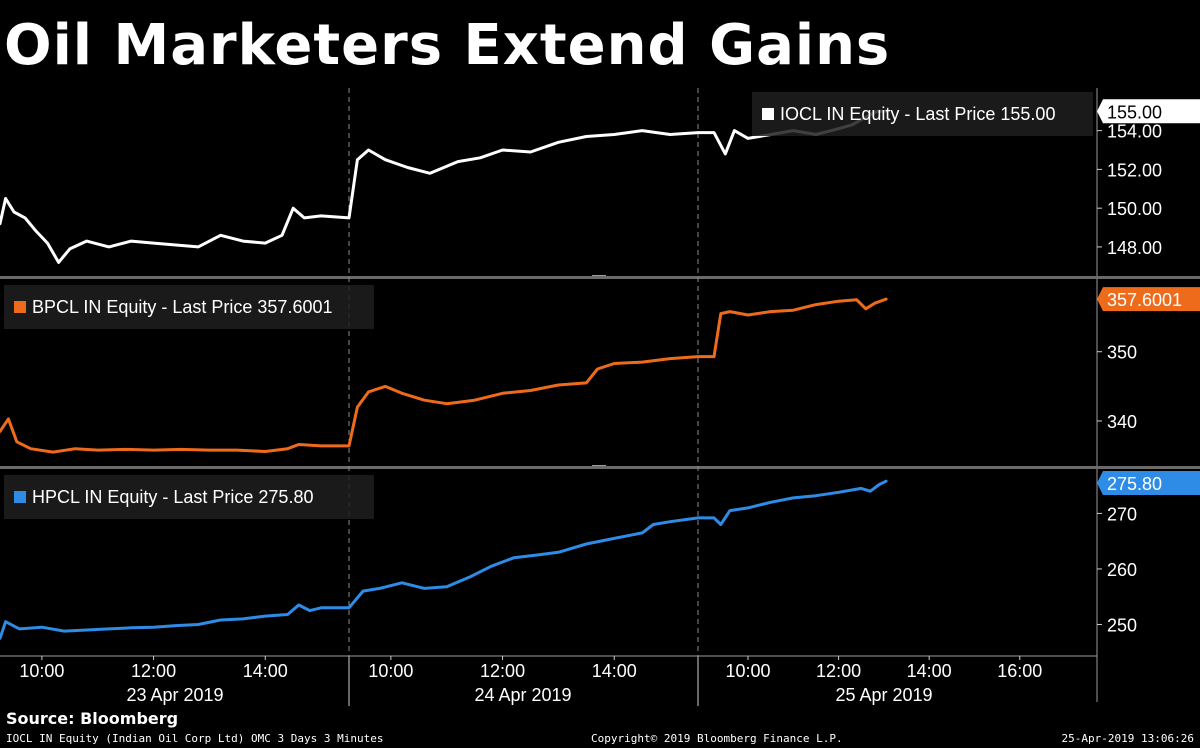  Describe the element at coordinates (1122, 570) in the screenshot. I see `y-tick-label: 260` at that location.